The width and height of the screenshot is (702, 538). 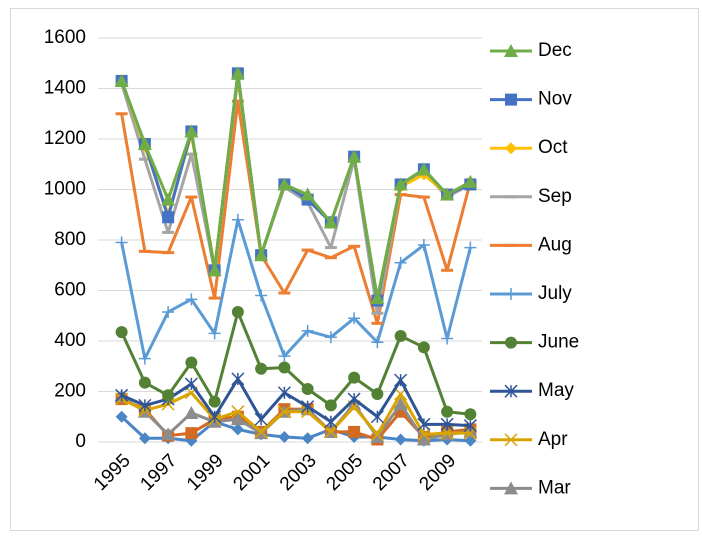 I want to click on y-tick-label: 800, so click(x=70, y=239).